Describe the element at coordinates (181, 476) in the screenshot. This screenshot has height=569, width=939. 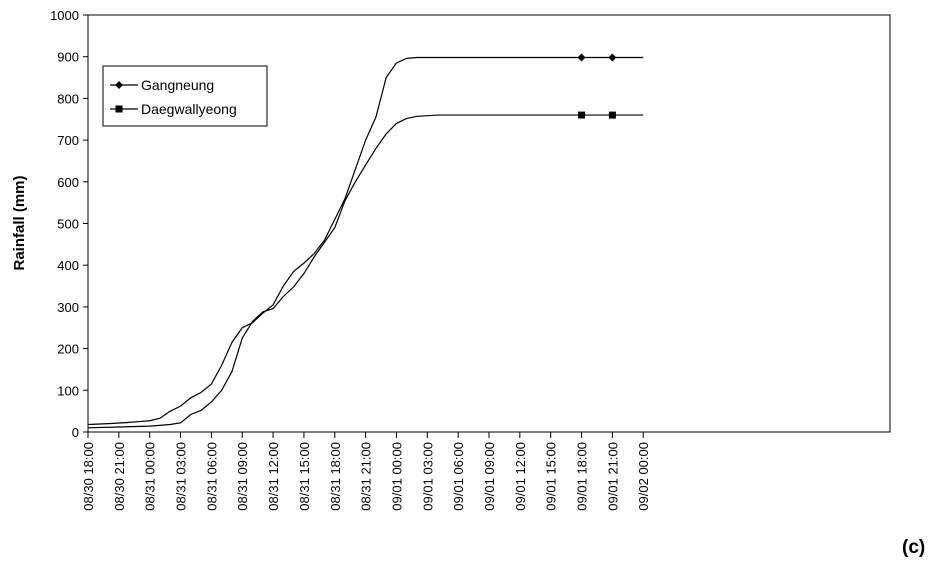
I see `x-tick-label: 08/31 03:00` at that location.